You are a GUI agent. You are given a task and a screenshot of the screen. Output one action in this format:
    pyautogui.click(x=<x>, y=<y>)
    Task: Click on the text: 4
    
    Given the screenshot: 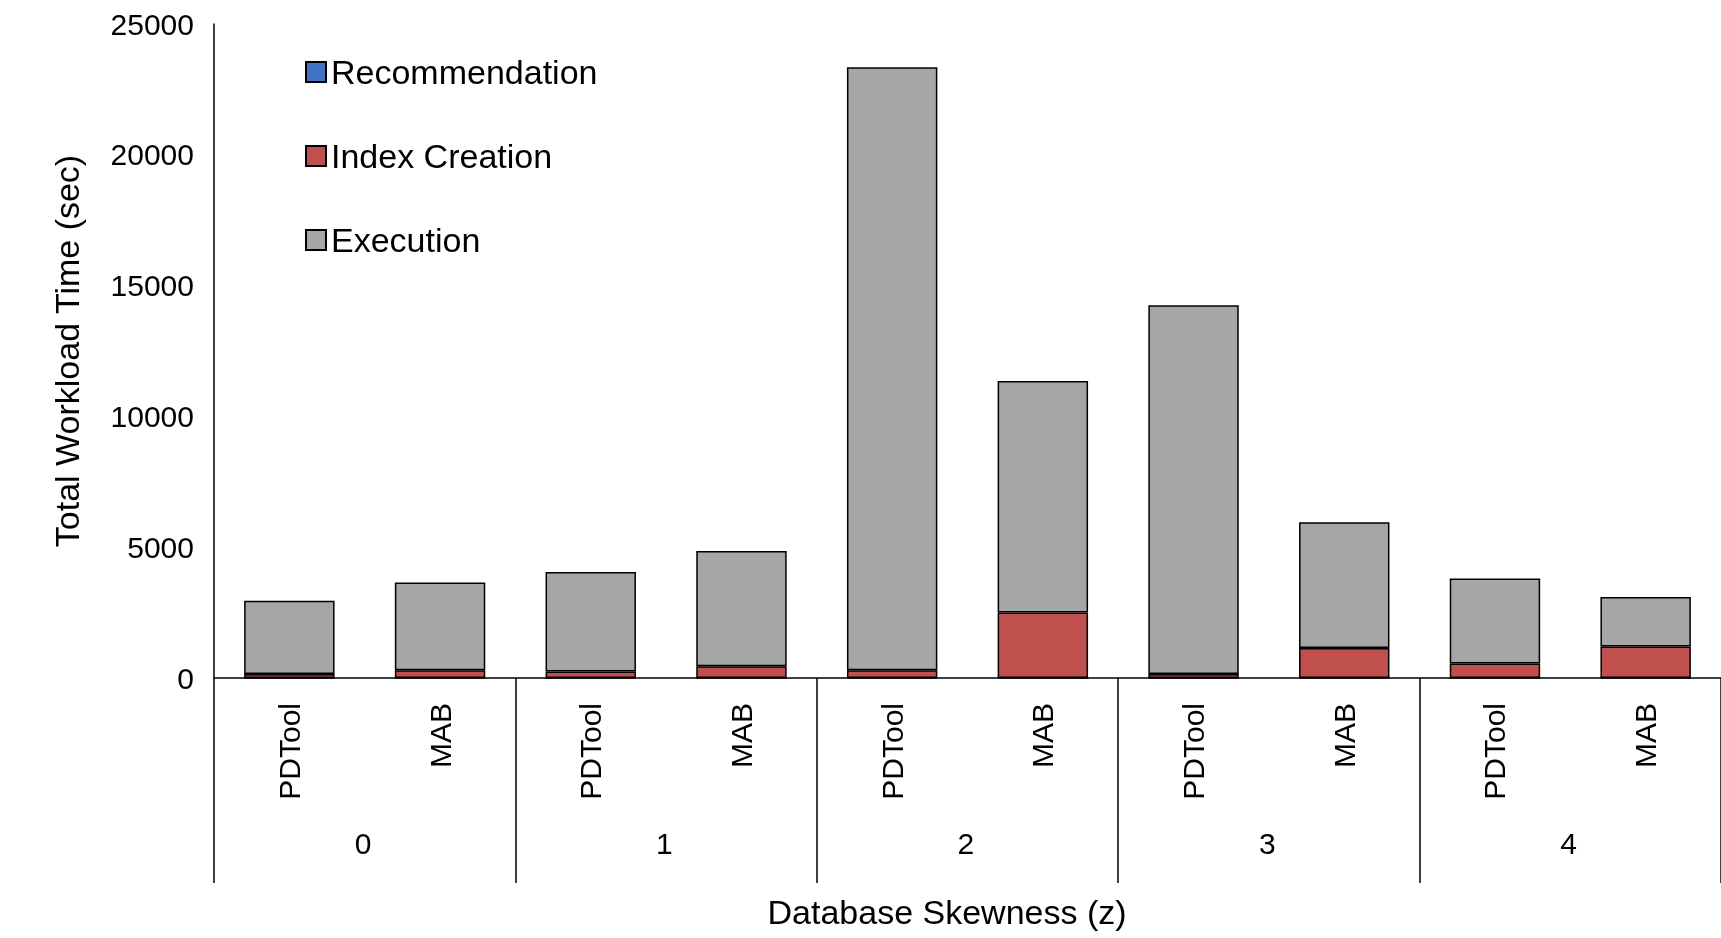 What is the action you would take?
    pyautogui.click(x=1568, y=843)
    